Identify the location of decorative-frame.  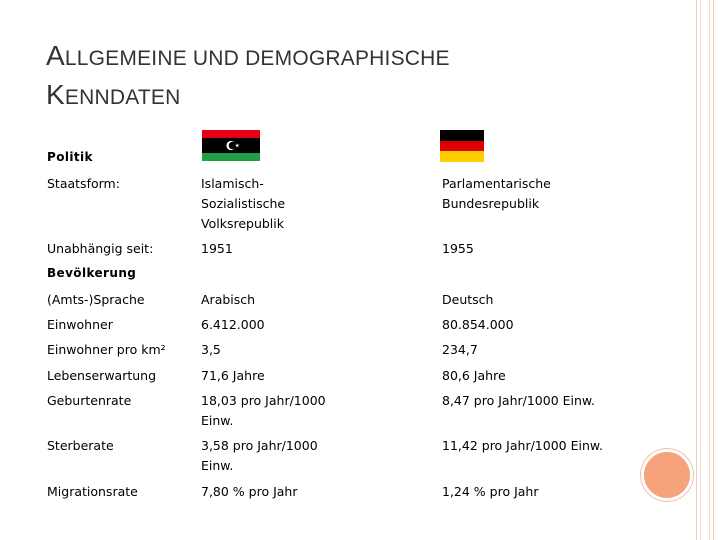
(705, 270).